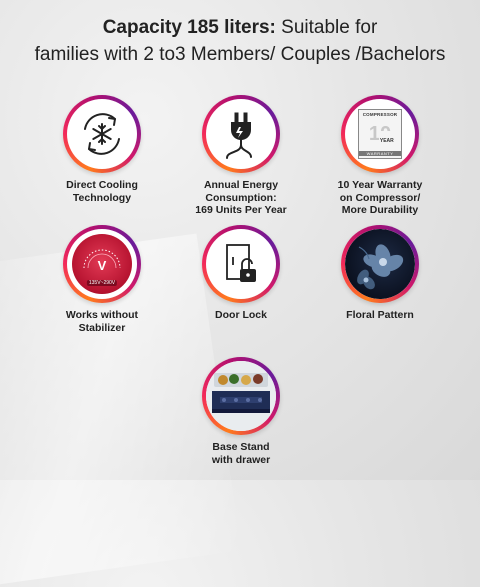 The height and width of the screenshot is (587, 480). What do you see at coordinates (380, 114) in the screenshot?
I see `badge-top-text: COMPRESSOR` at bounding box center [380, 114].